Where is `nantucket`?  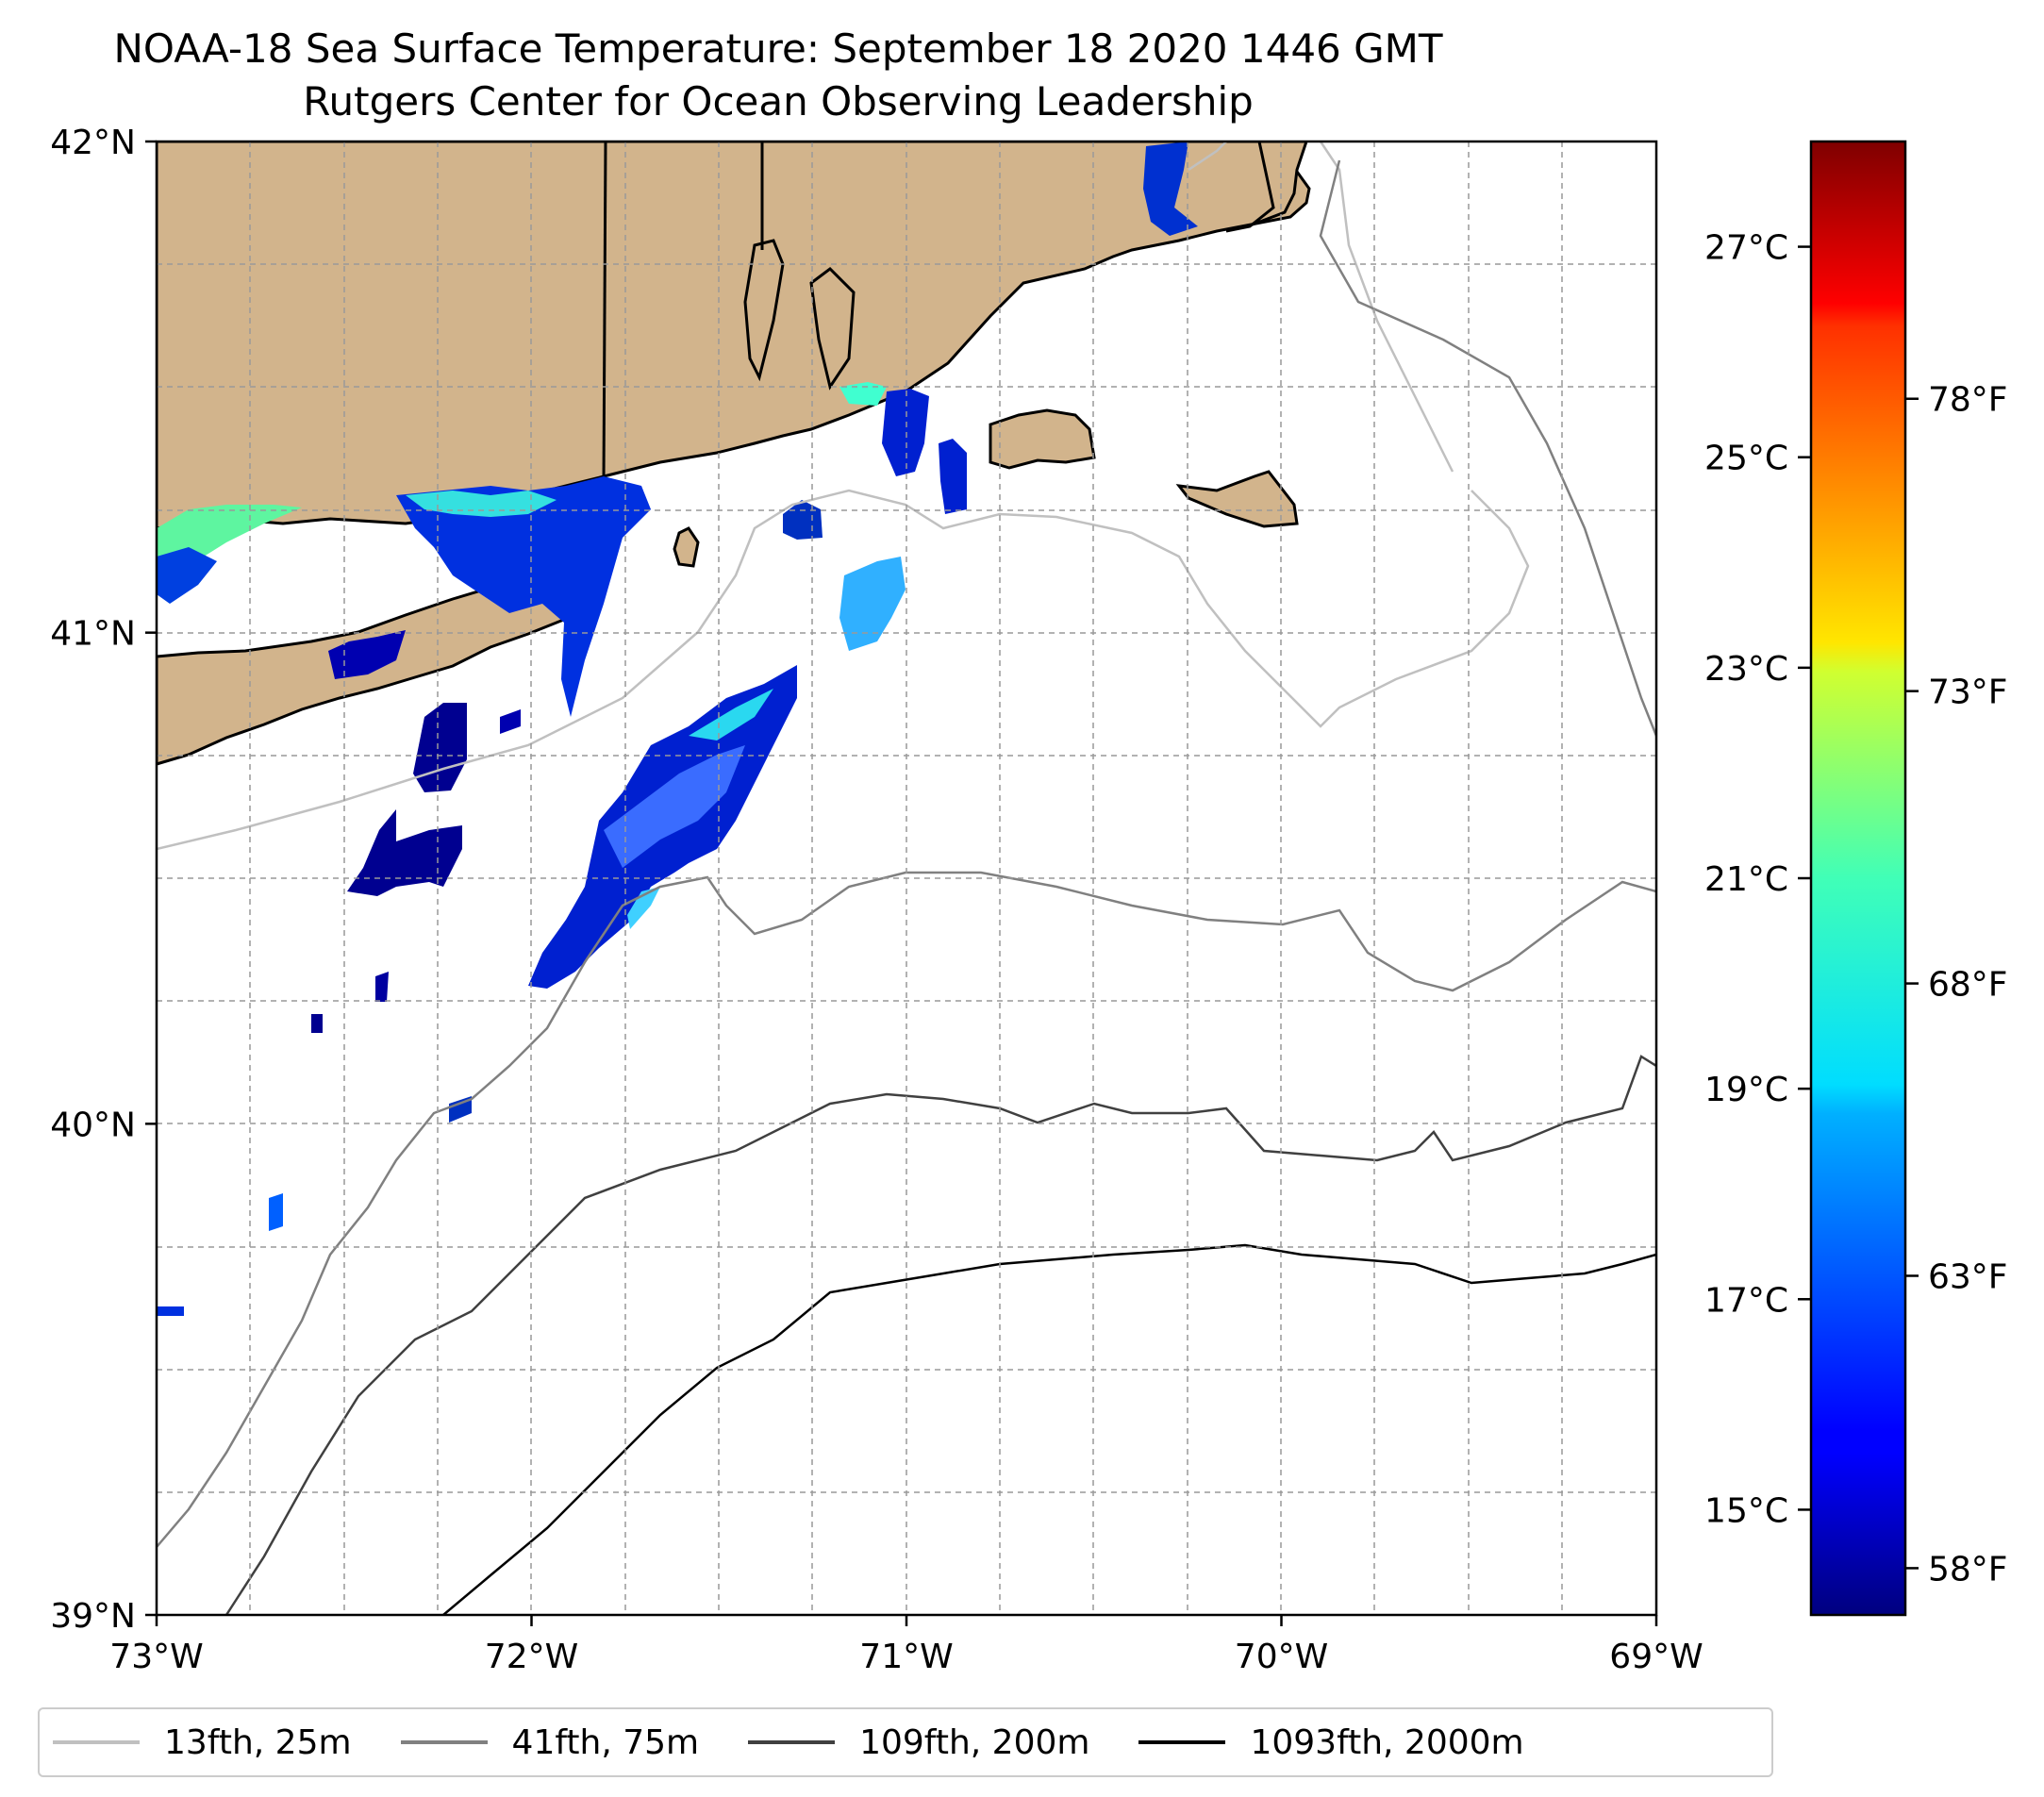 nantucket is located at coordinates (1237, 499).